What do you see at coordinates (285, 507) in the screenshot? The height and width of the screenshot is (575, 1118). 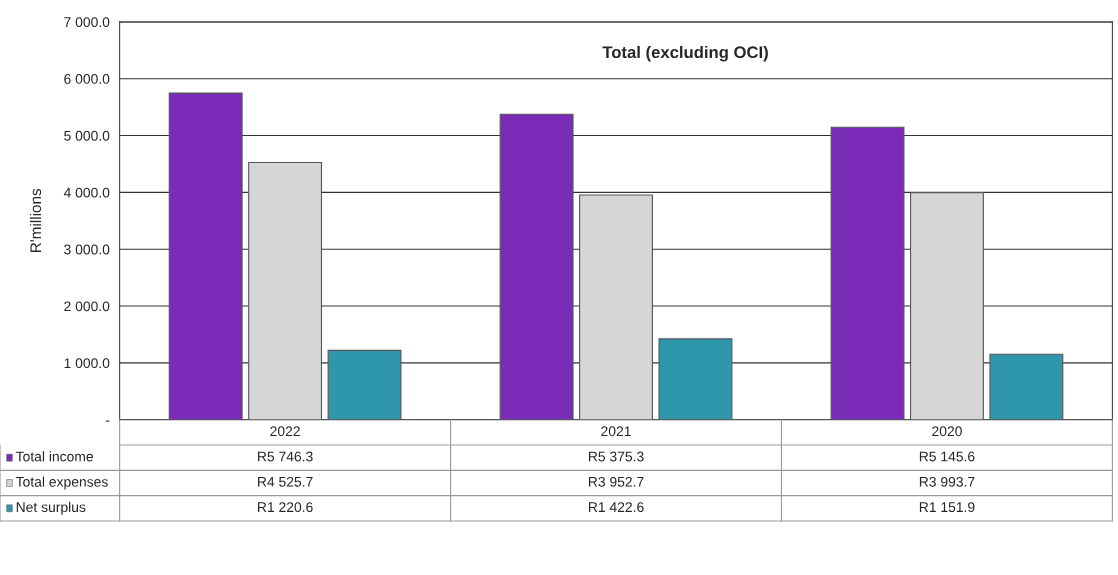 I see `data-label: R1 220.6` at bounding box center [285, 507].